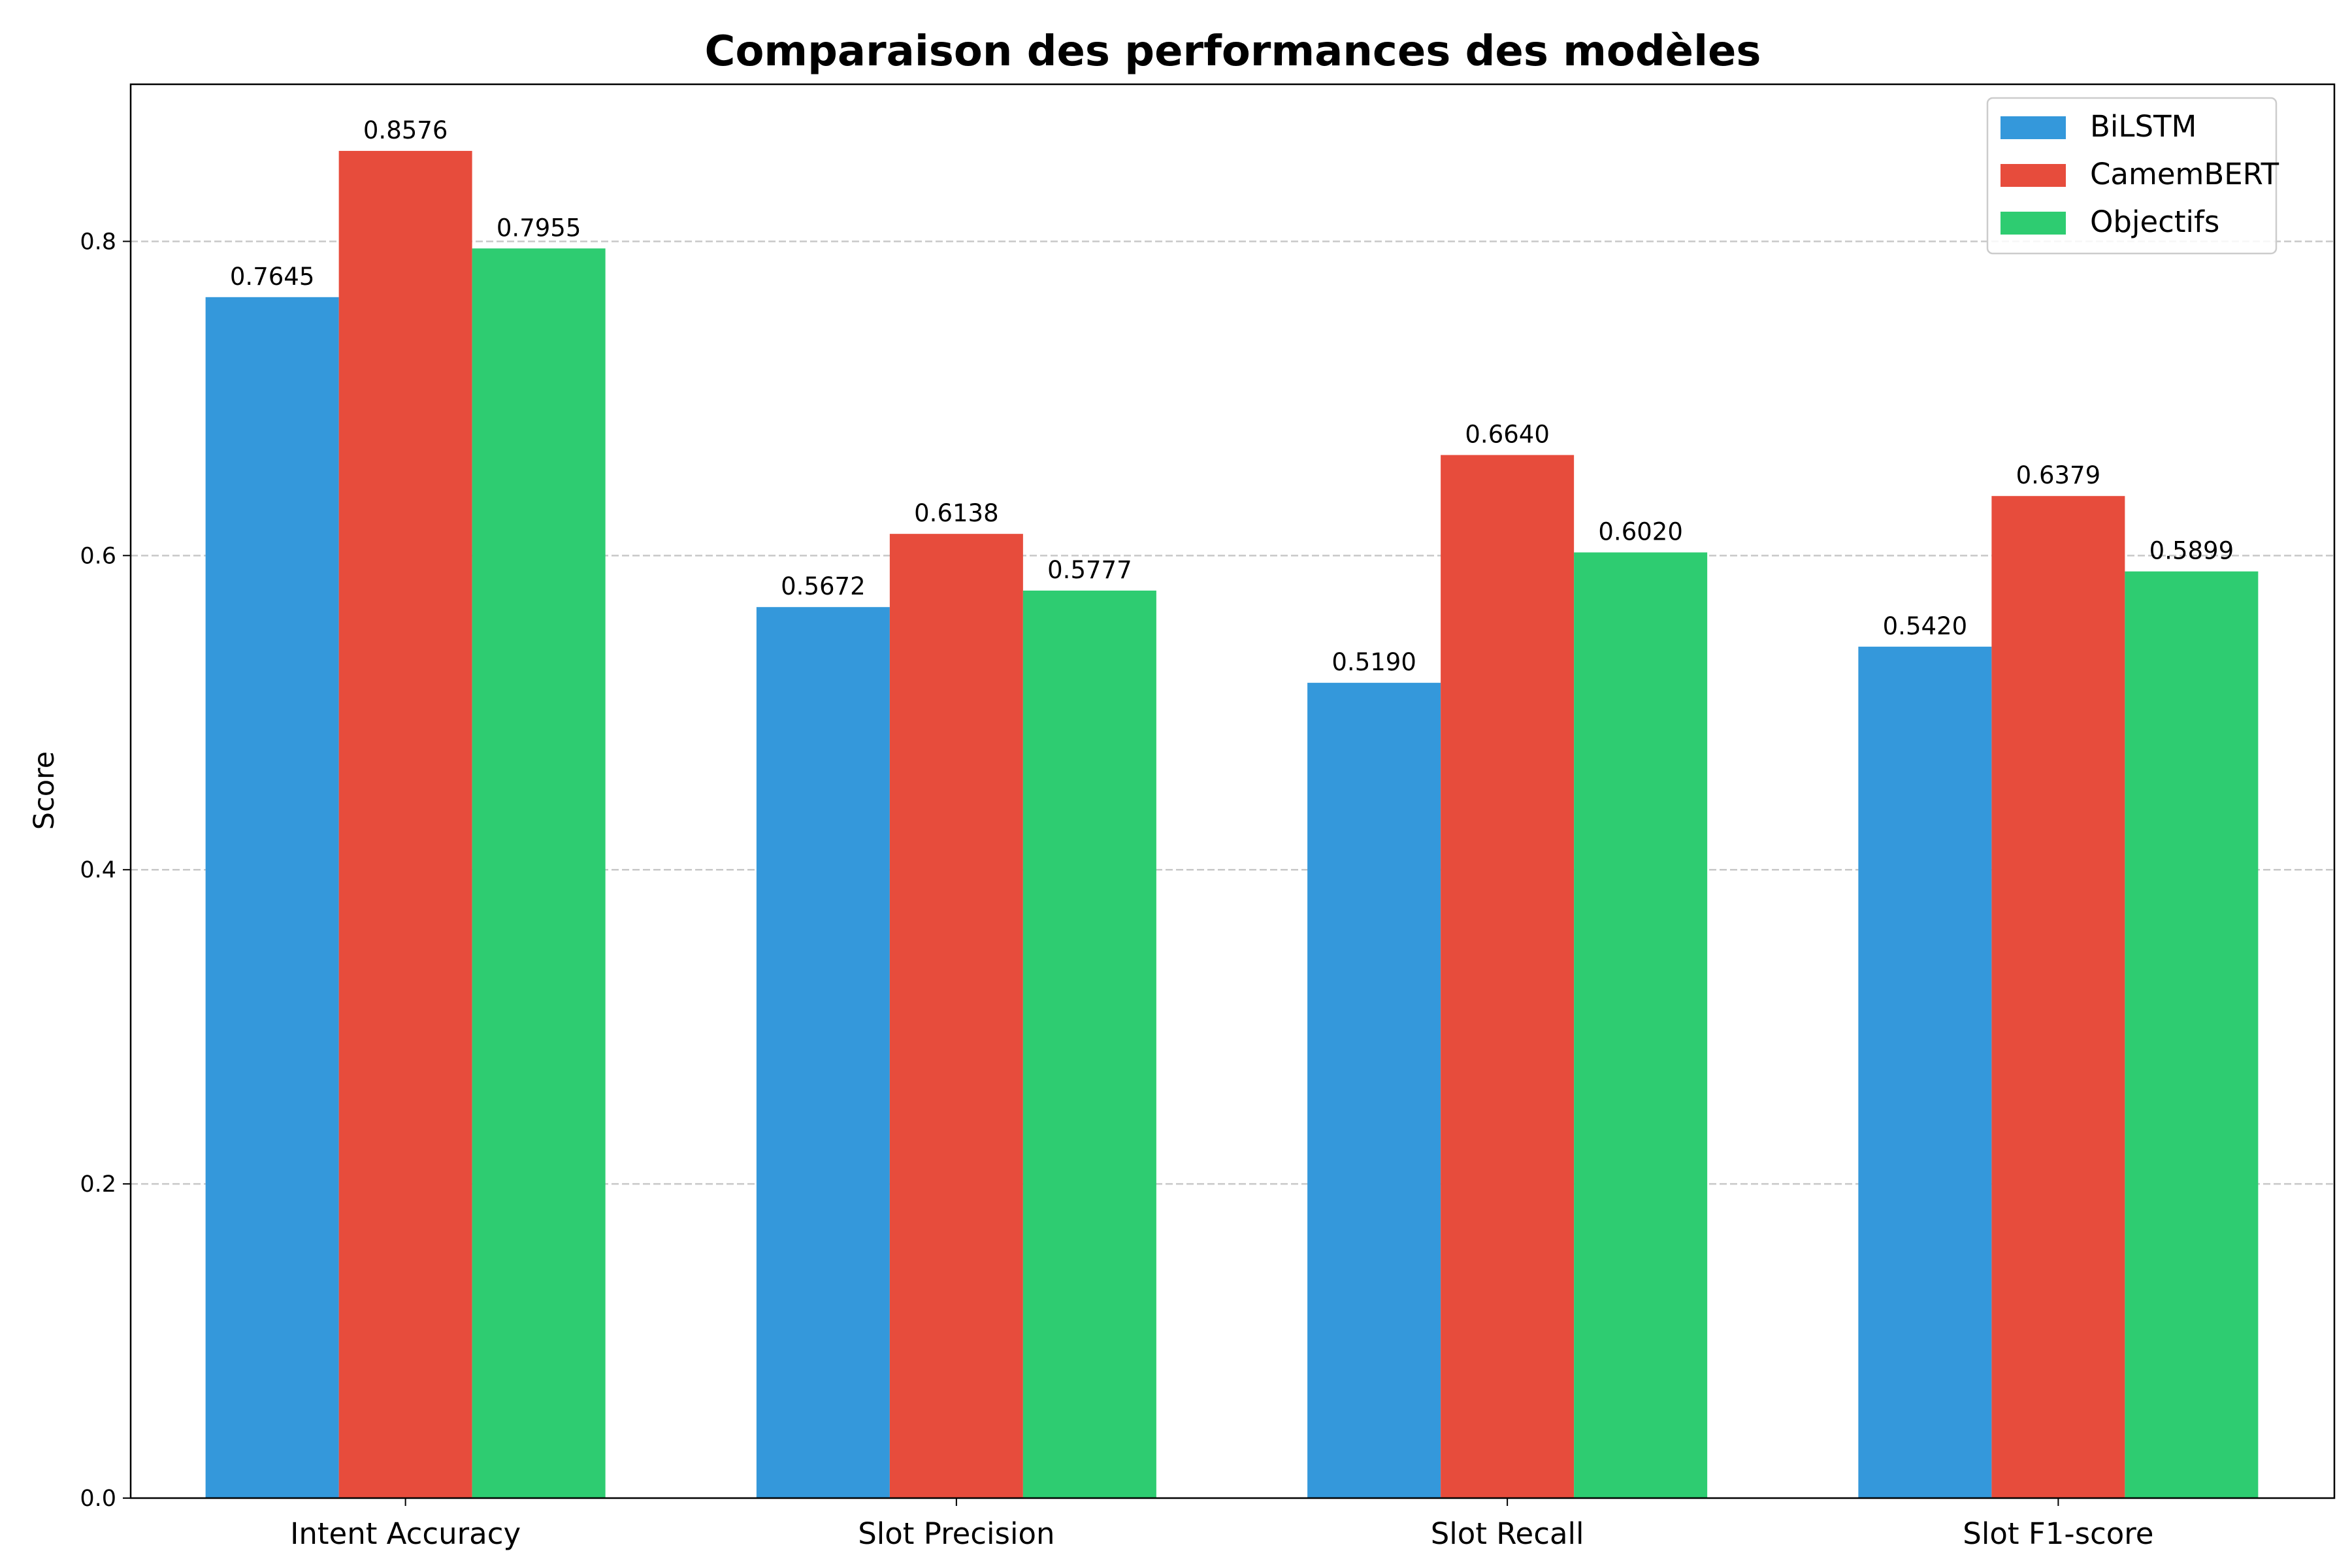 The image size is (2352, 1568). Describe the element at coordinates (98, 556) in the screenshot. I see `y-tick-label: 0.6` at that location.